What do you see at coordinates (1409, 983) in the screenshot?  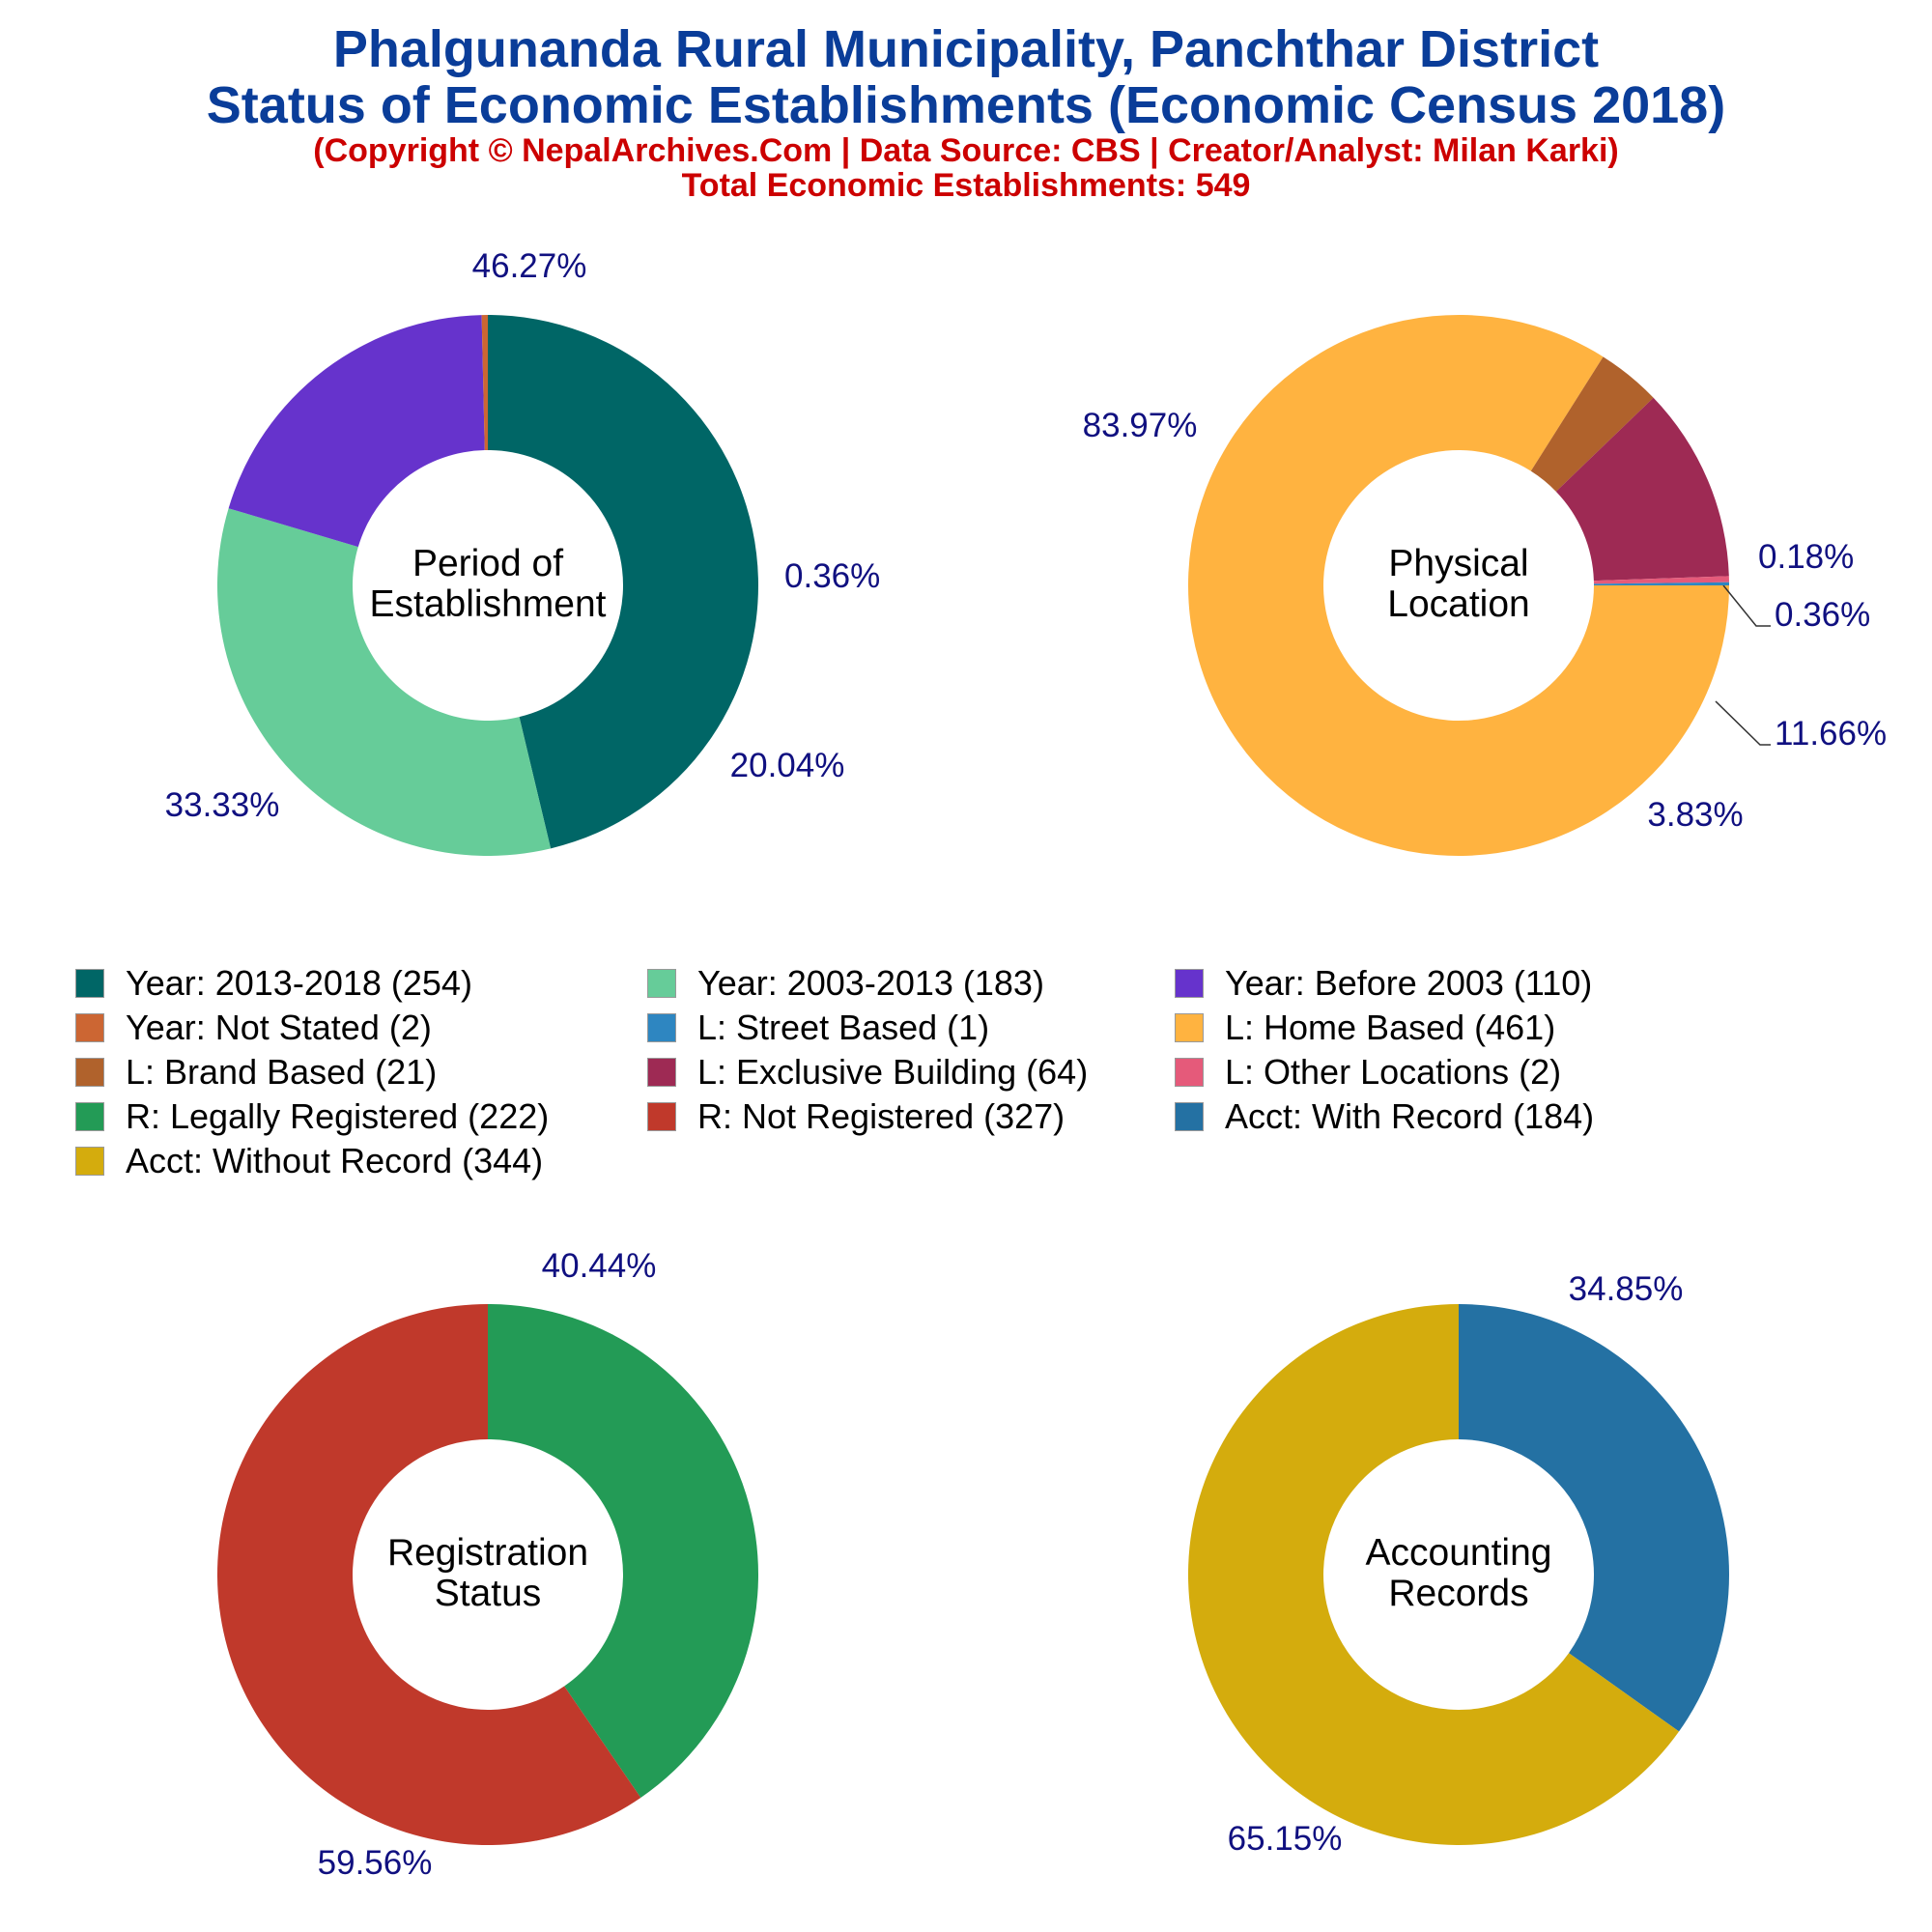 I see `legend-label: Year: Before 2003 (110)` at bounding box center [1409, 983].